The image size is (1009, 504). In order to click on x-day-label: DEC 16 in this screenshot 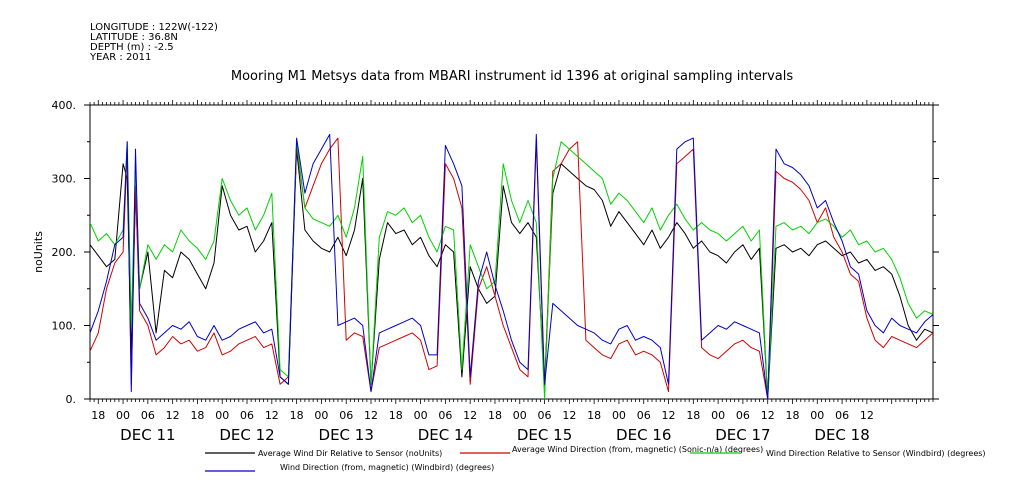, I will do `click(643, 435)`.